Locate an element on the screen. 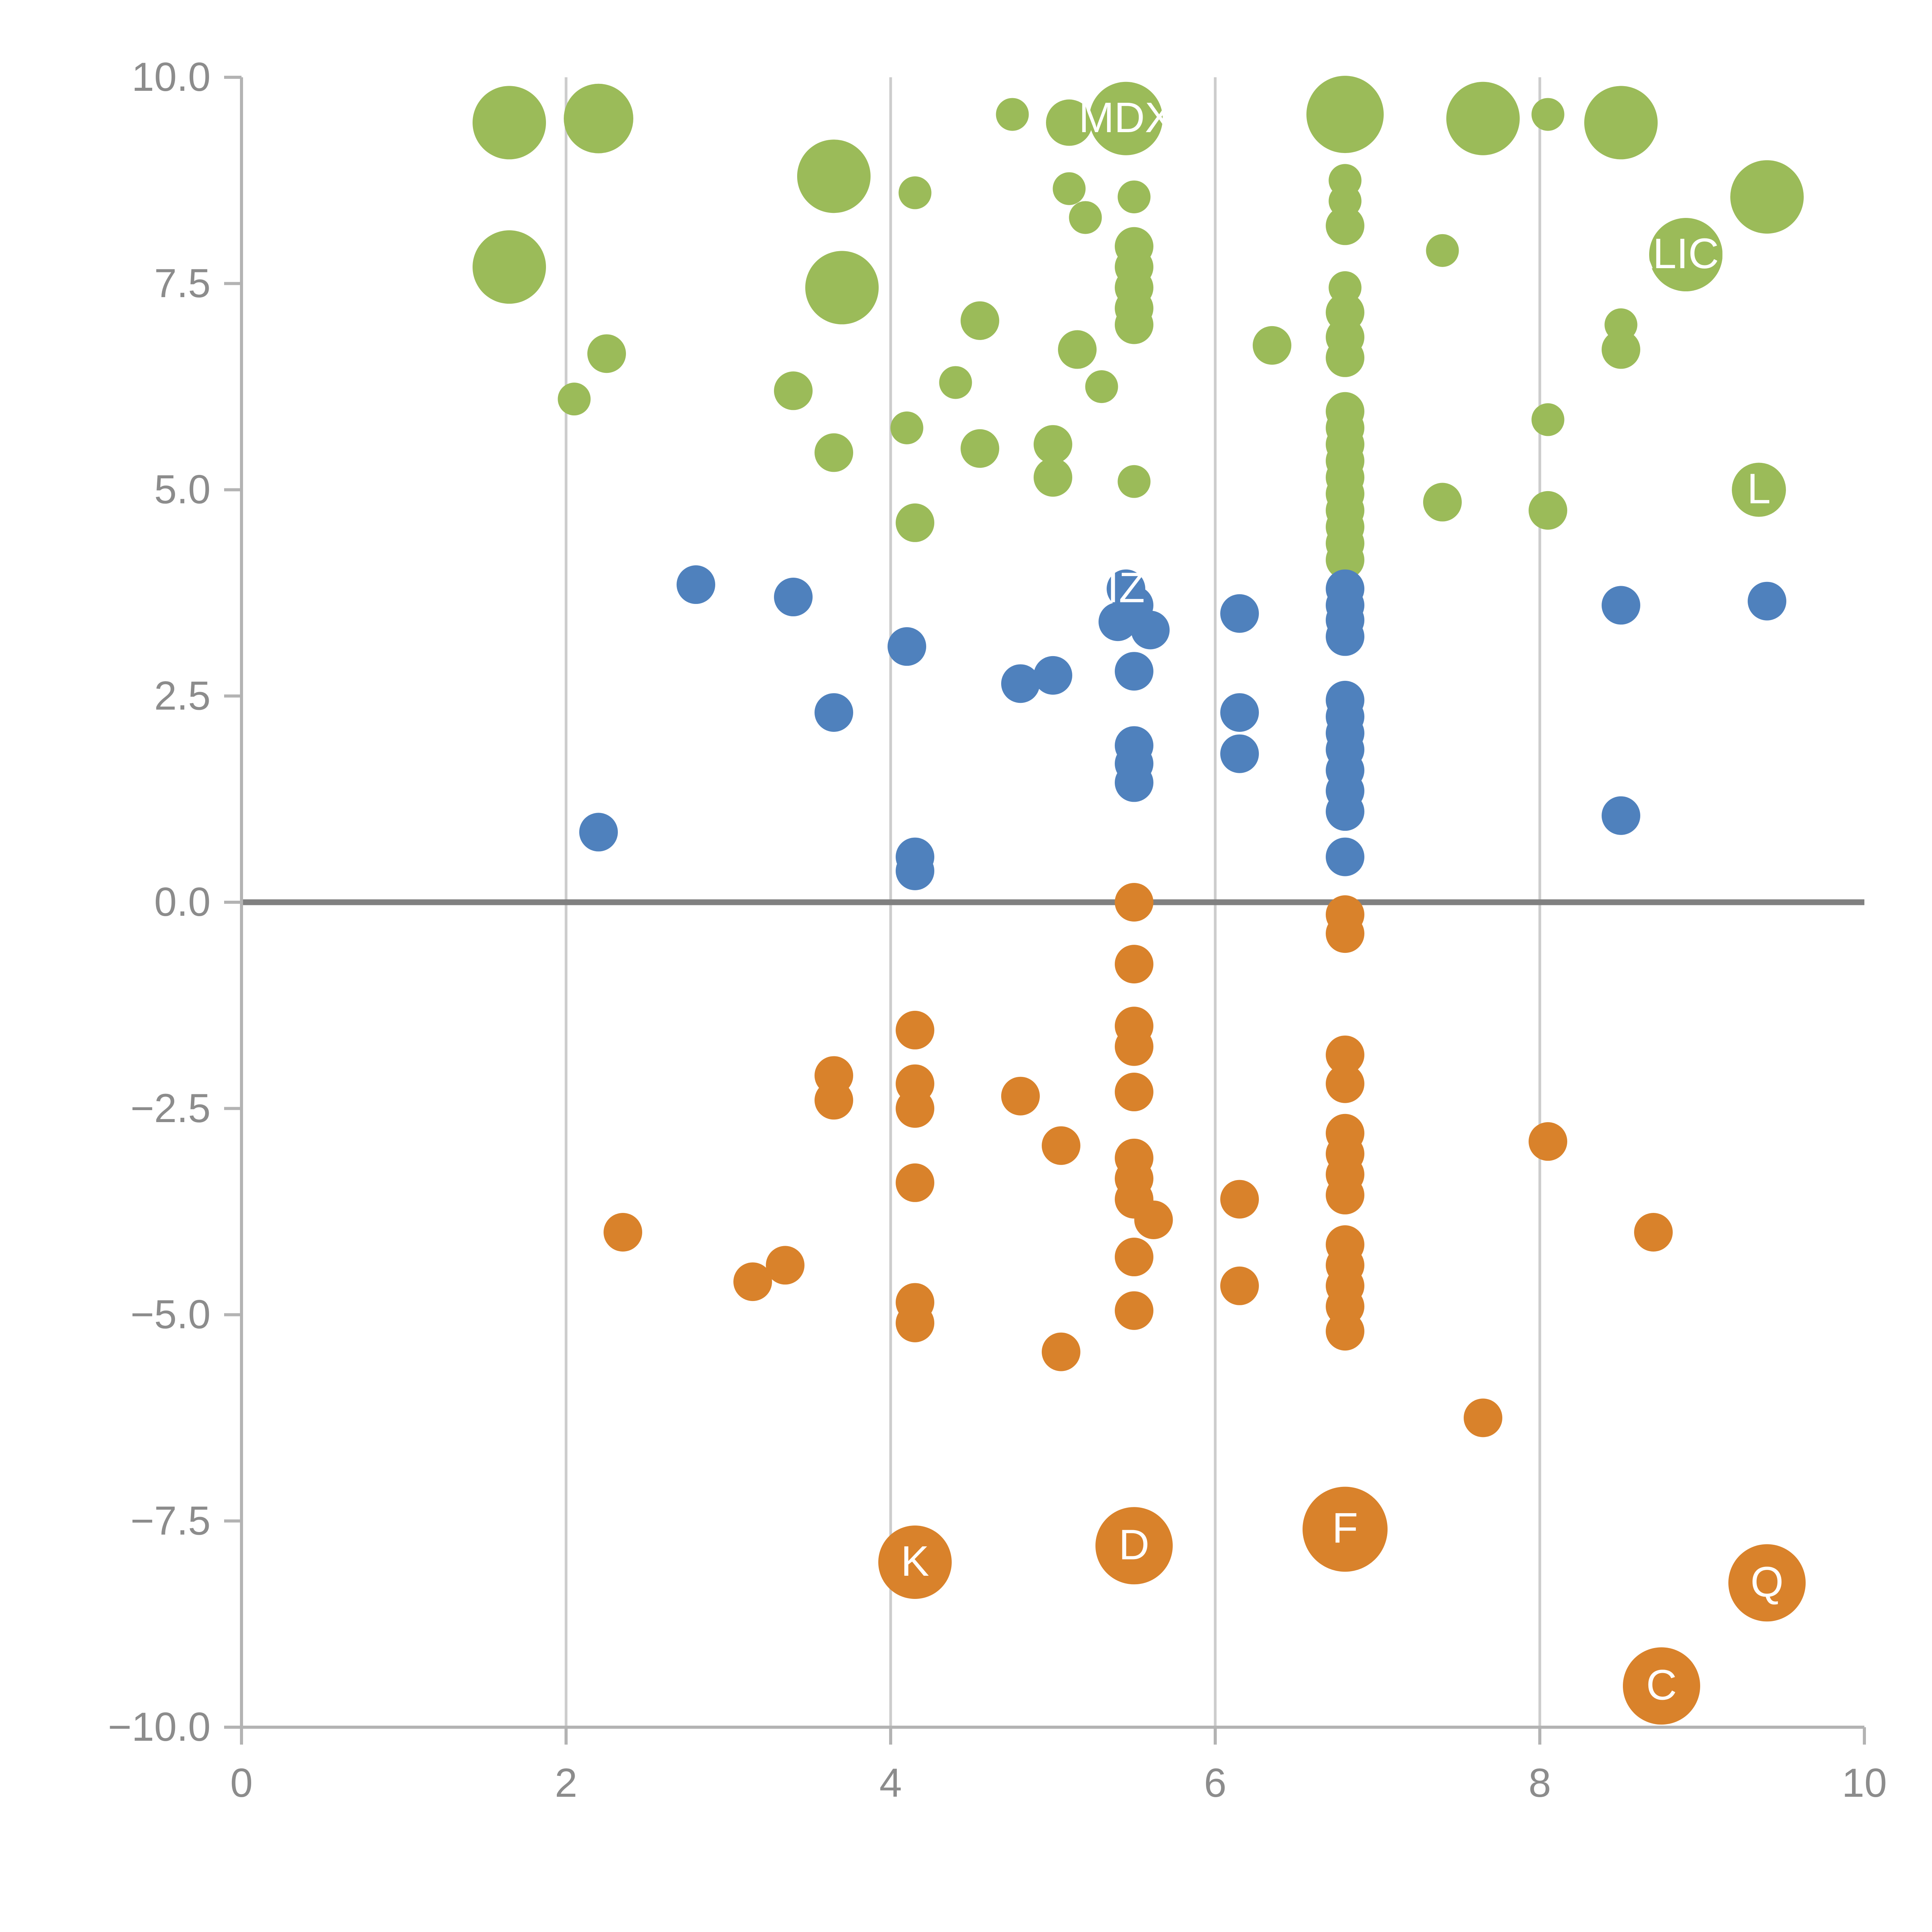 Image resolution: width=1932 pixels, height=1932 pixels. y-tick-label: −10.0 is located at coordinates (160, 1727).